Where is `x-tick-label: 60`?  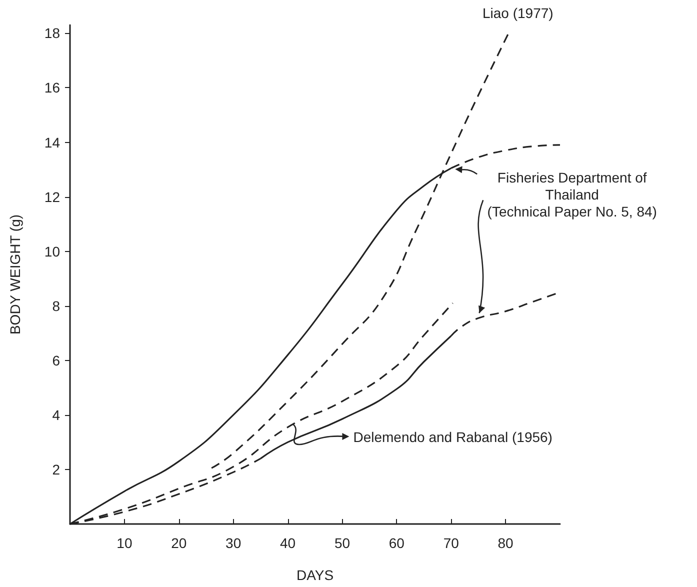 x-tick-label: 60 is located at coordinates (396, 543).